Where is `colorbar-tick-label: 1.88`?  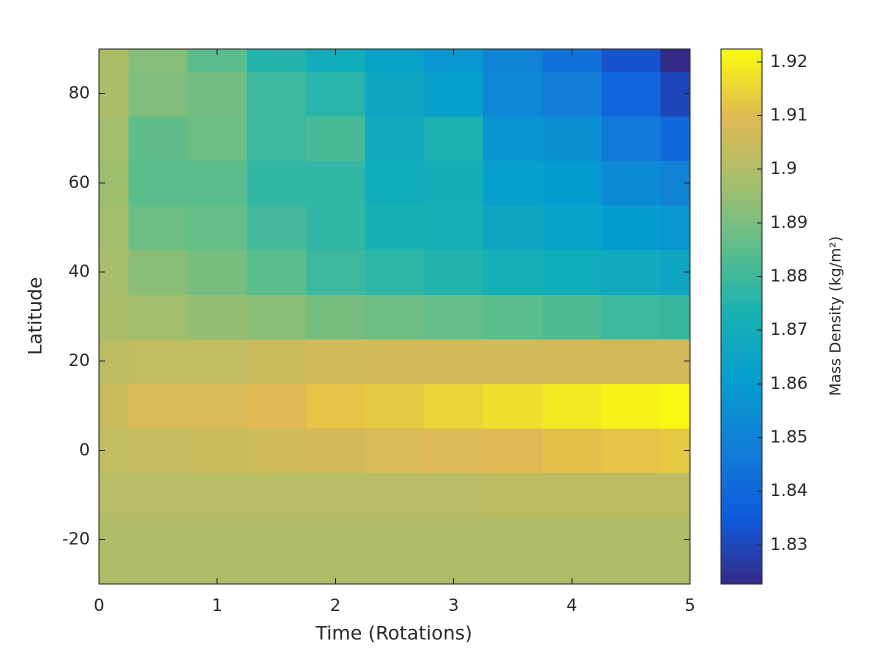
colorbar-tick-label: 1.88 is located at coordinates (789, 277).